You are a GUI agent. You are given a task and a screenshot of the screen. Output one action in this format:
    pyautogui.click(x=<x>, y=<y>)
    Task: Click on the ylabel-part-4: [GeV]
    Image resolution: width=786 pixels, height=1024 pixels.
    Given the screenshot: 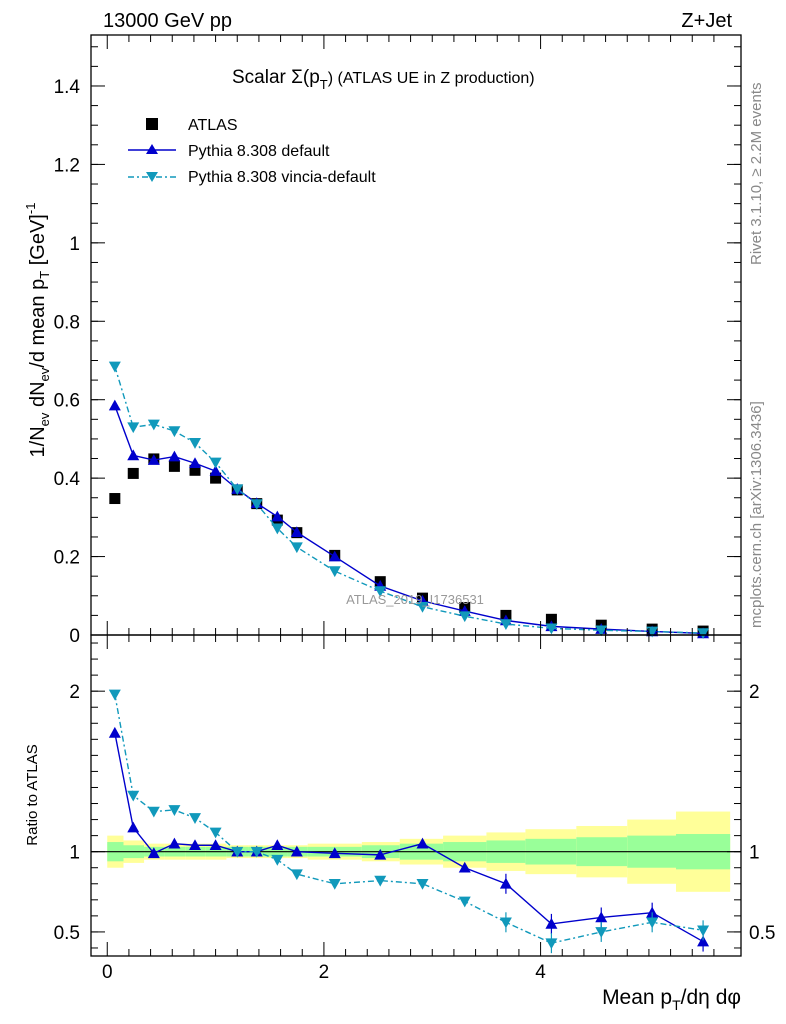 What is the action you would take?
    pyautogui.click(x=38, y=242)
    